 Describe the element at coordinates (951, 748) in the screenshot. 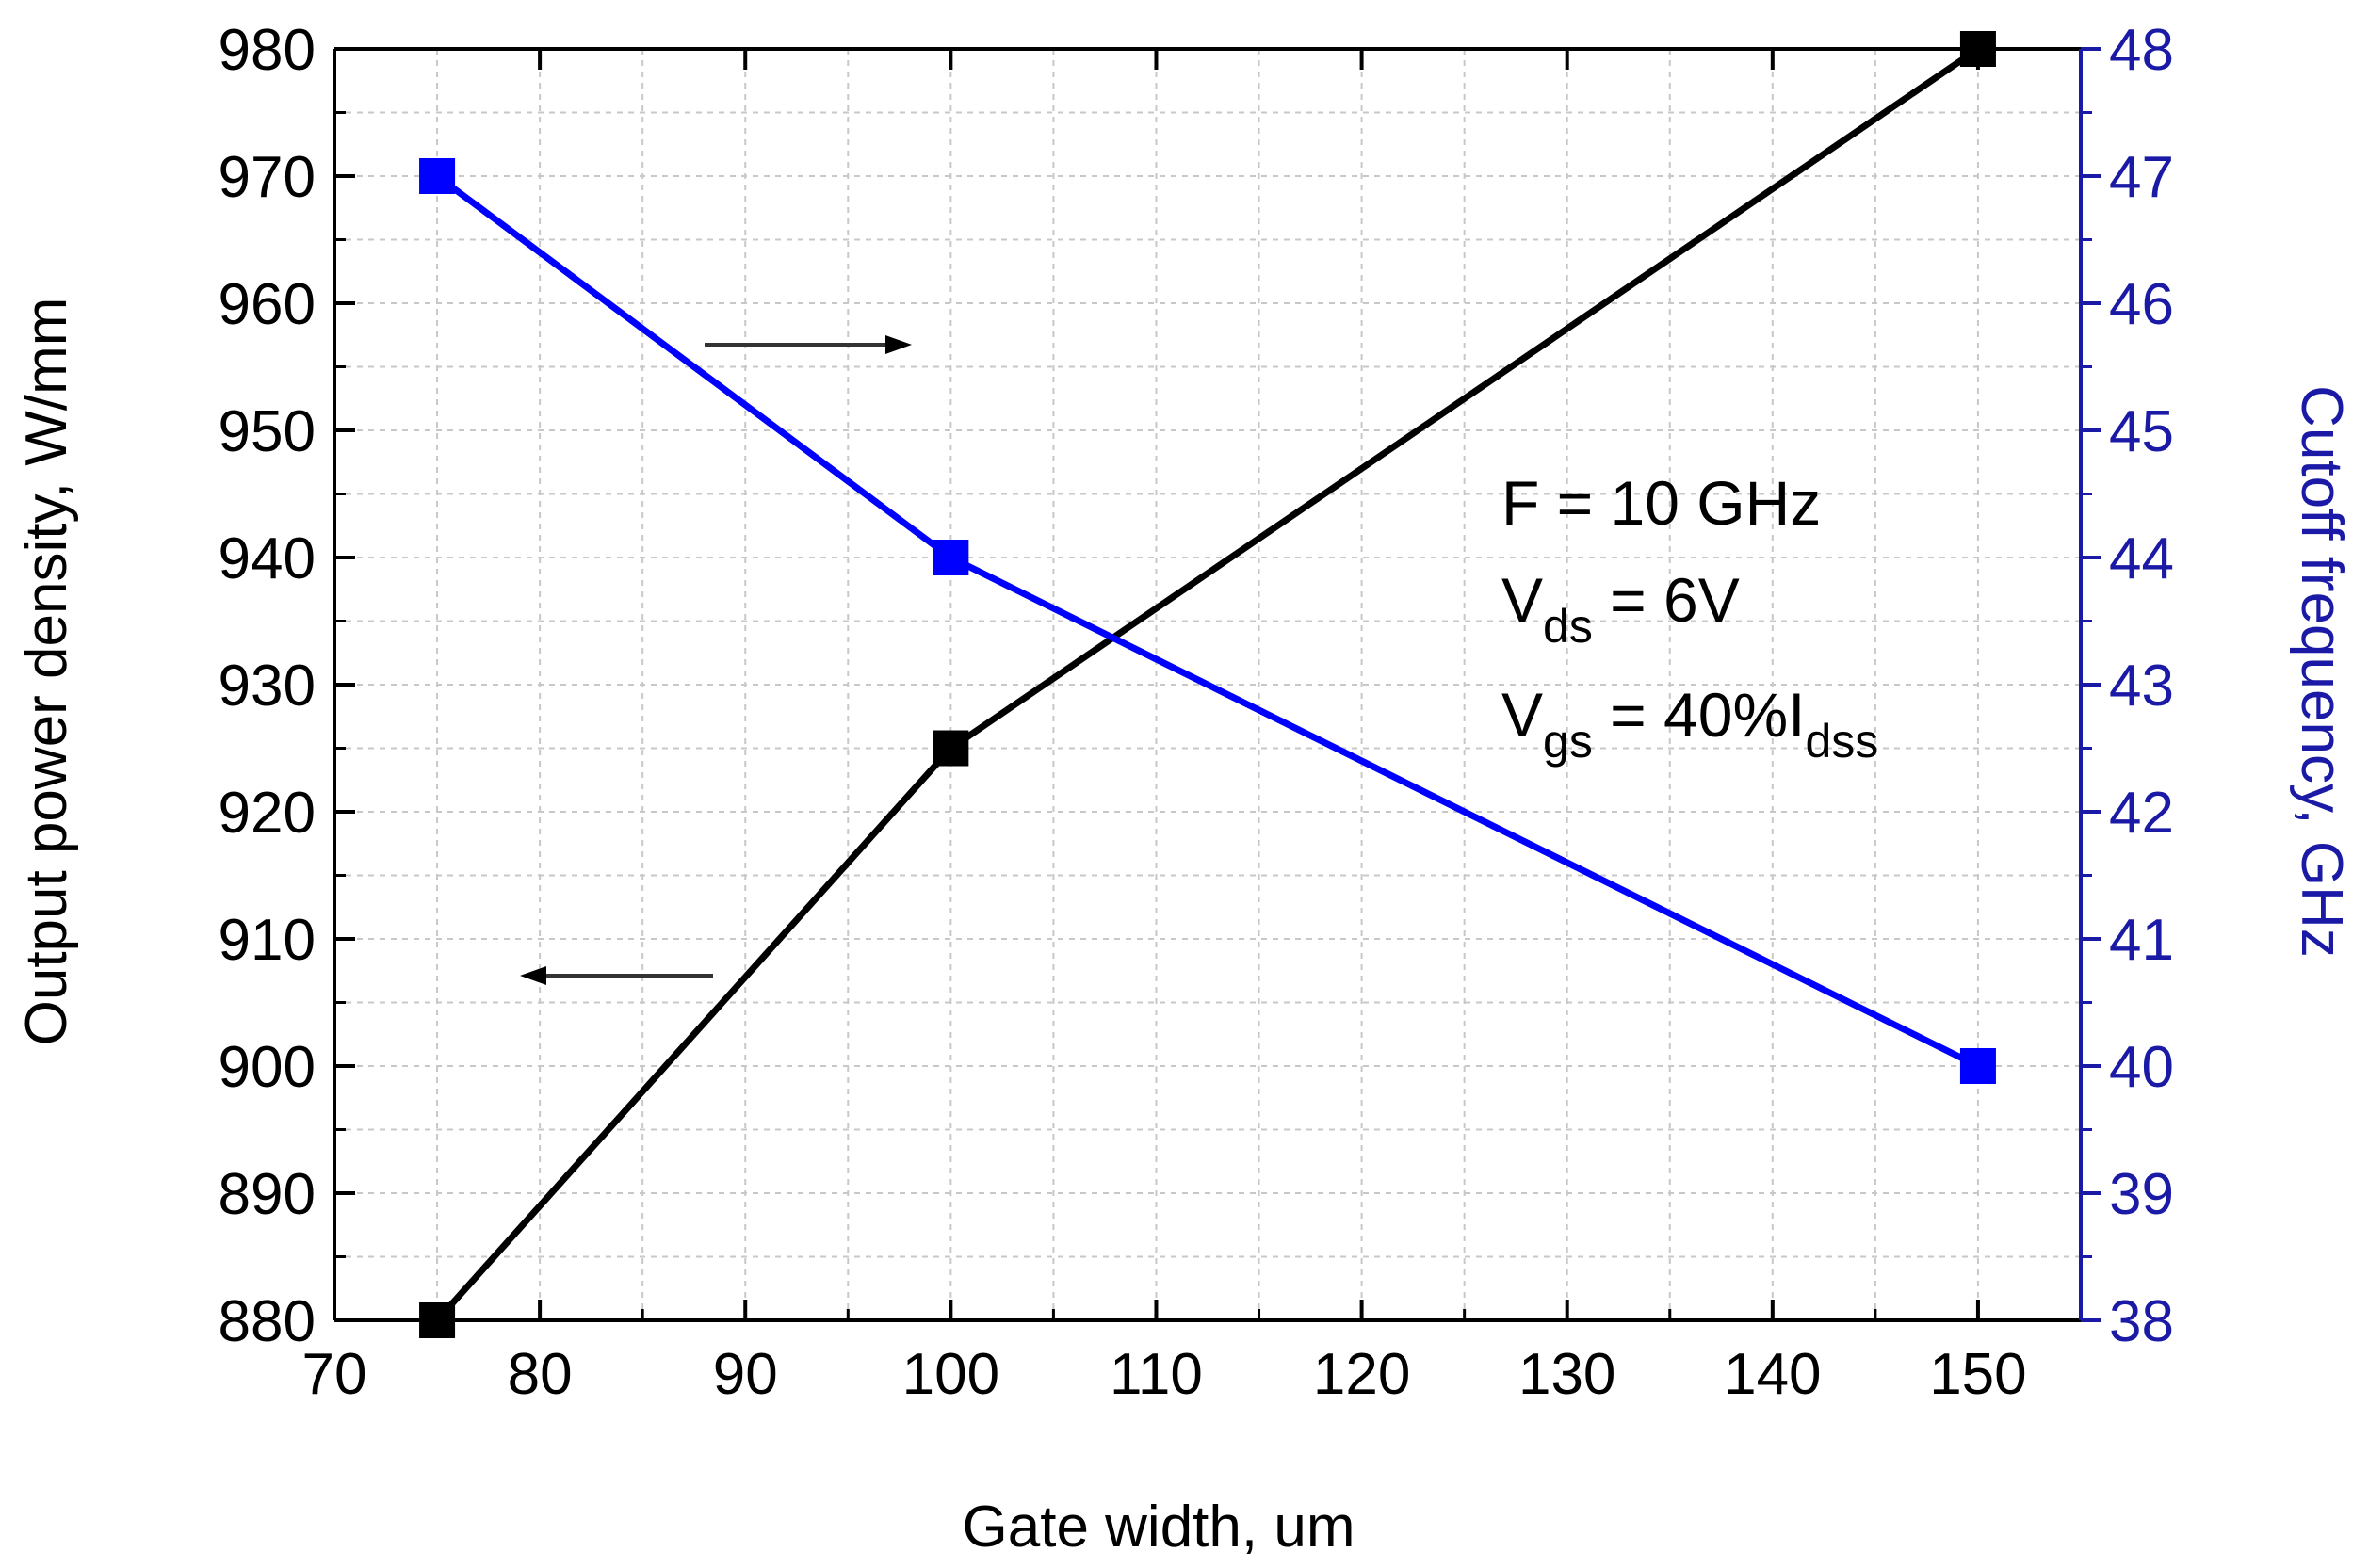

I see `marker-output-power` at that location.